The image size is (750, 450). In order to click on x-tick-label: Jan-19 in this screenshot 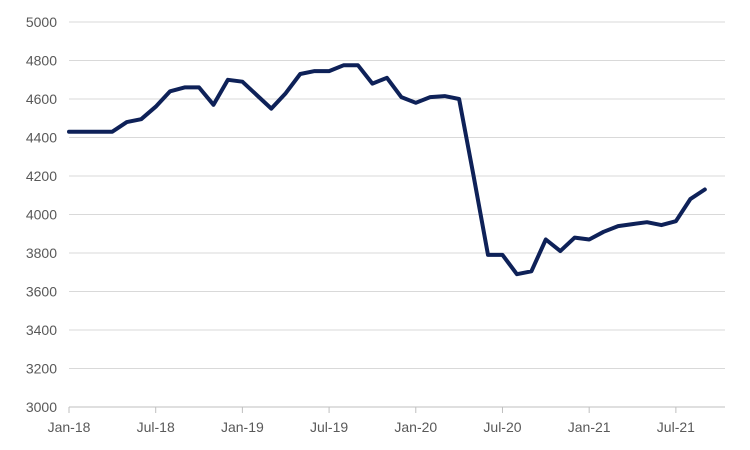, I will do `click(242, 427)`.